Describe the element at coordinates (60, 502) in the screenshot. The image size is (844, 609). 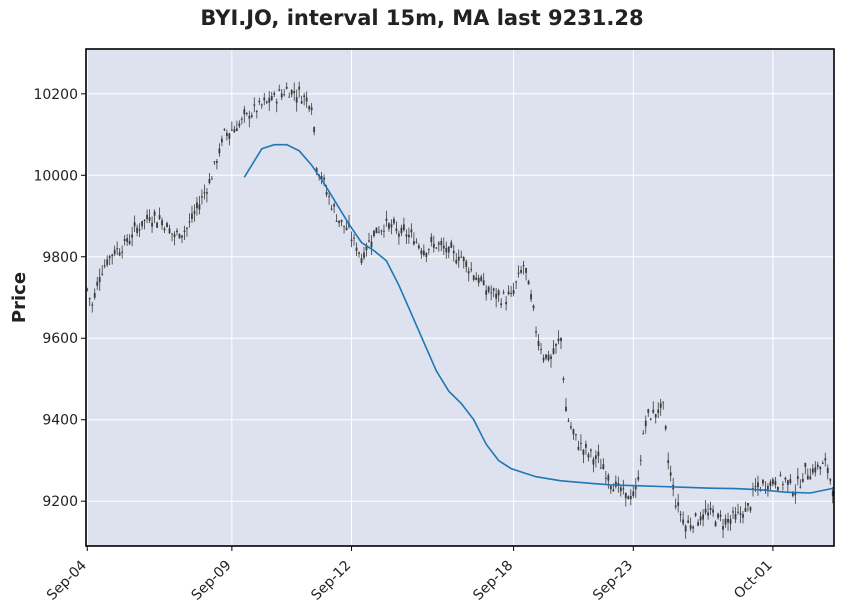
I see `y-tick-label: 9200` at that location.